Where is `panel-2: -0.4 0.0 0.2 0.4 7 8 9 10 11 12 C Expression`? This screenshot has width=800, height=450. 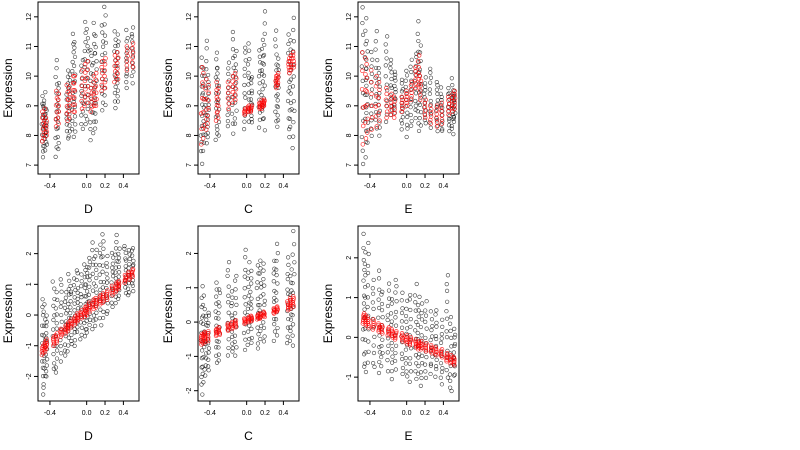 panel-2: -0.4 0.0 0.2 0.4 7 8 9 10 11 12 C Expression is located at coordinates (230, 108).